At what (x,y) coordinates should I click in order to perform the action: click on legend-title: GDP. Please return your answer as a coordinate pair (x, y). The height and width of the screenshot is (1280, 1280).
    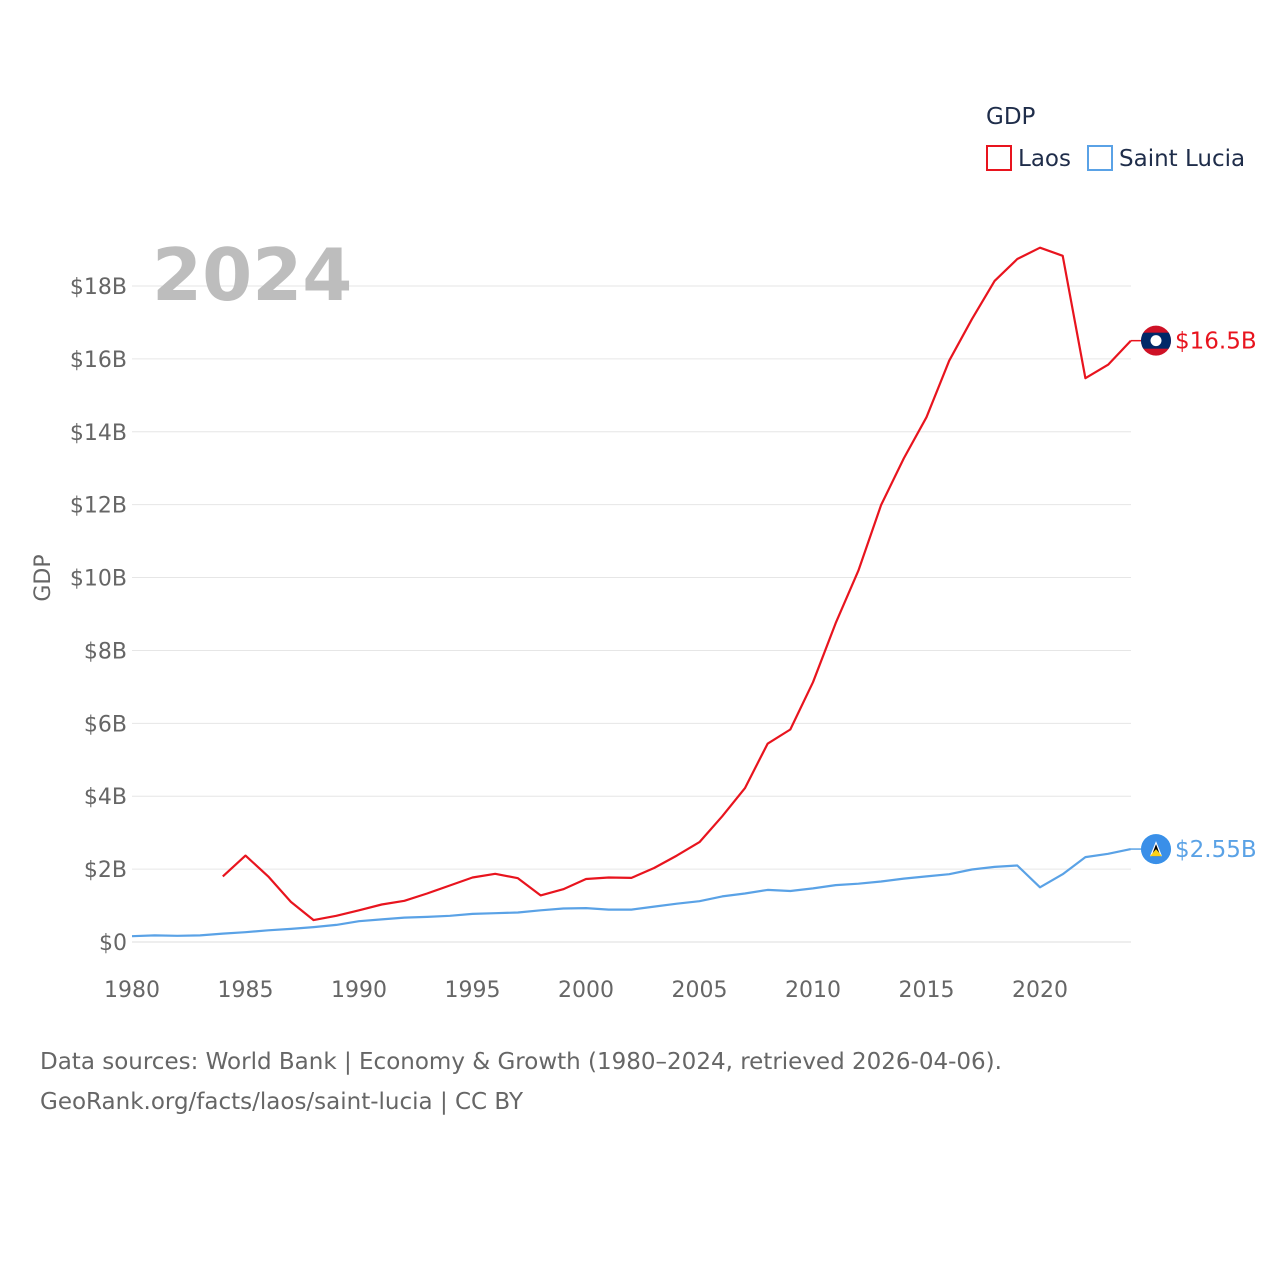
    Looking at the image, I should click on (1011, 117).